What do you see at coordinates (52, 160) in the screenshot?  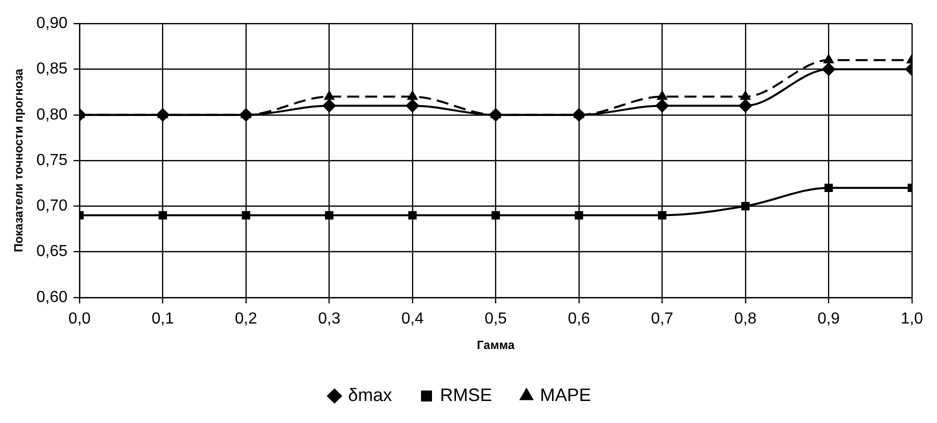 I see `y-tick-label: 0,75` at bounding box center [52, 160].